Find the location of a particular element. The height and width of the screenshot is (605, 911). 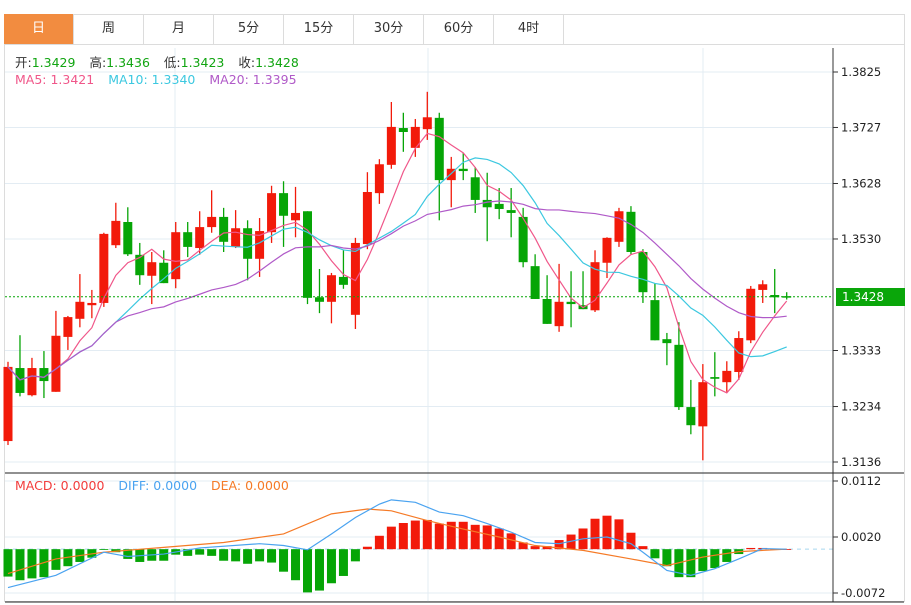

current-price-label: 1.3428 is located at coordinates (870, 297).